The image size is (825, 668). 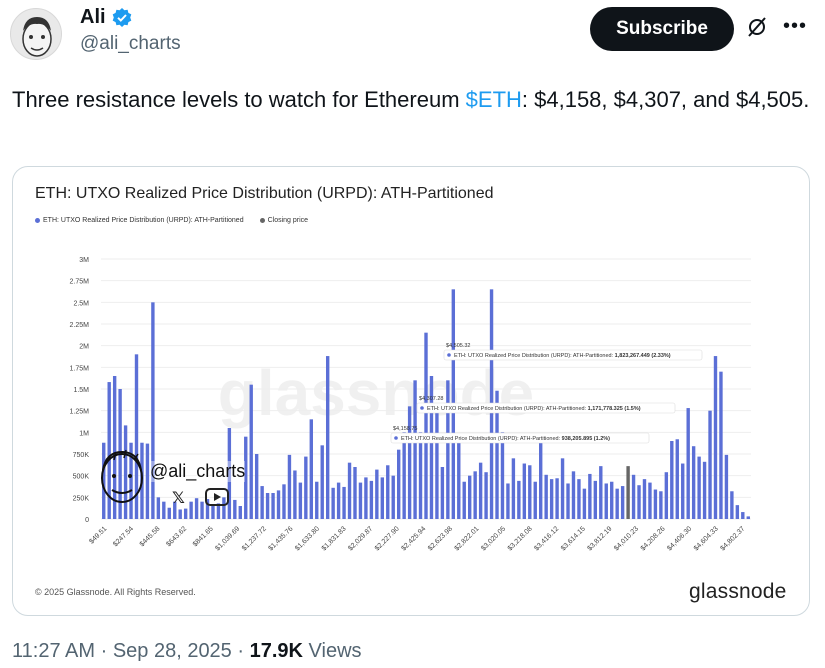 What do you see at coordinates (36, 34) in the screenshot?
I see `avatar` at bounding box center [36, 34].